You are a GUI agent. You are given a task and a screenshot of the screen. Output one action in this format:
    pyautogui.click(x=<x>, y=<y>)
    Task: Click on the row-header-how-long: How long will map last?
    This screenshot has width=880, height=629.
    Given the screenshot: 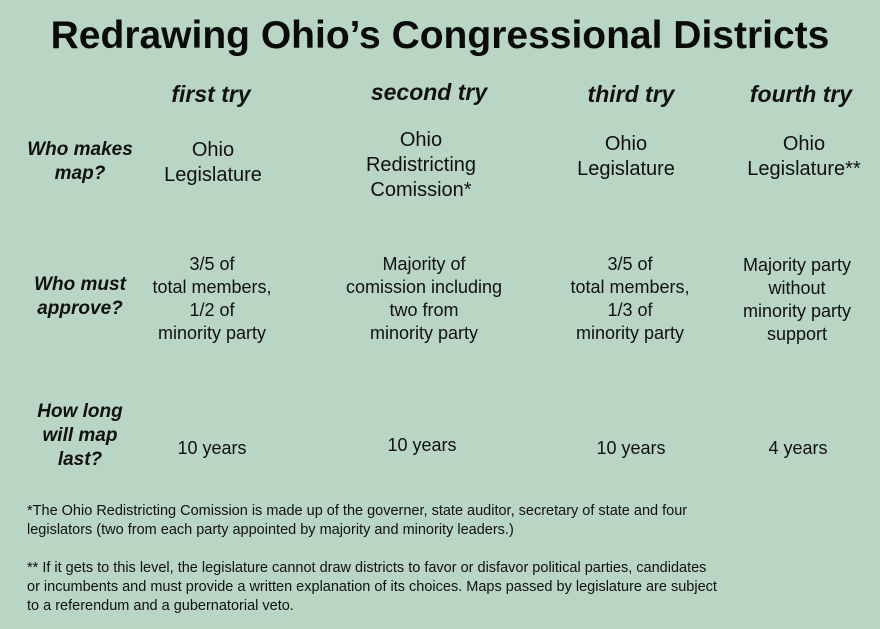 What is the action you would take?
    pyautogui.click(x=80, y=436)
    